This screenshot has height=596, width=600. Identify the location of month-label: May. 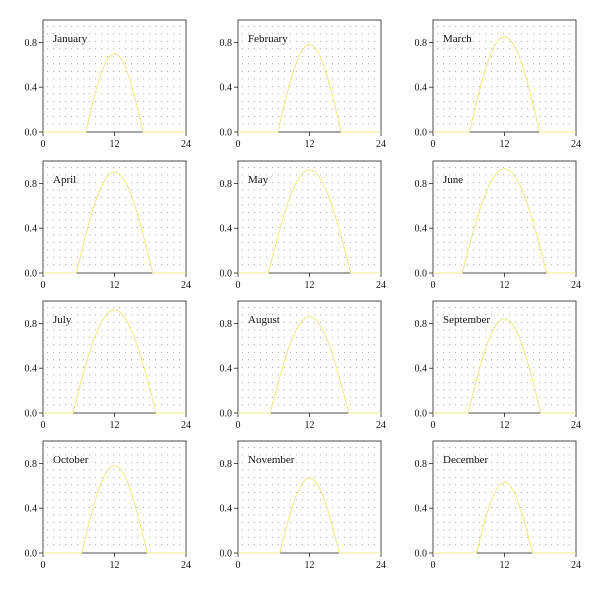
(258, 180).